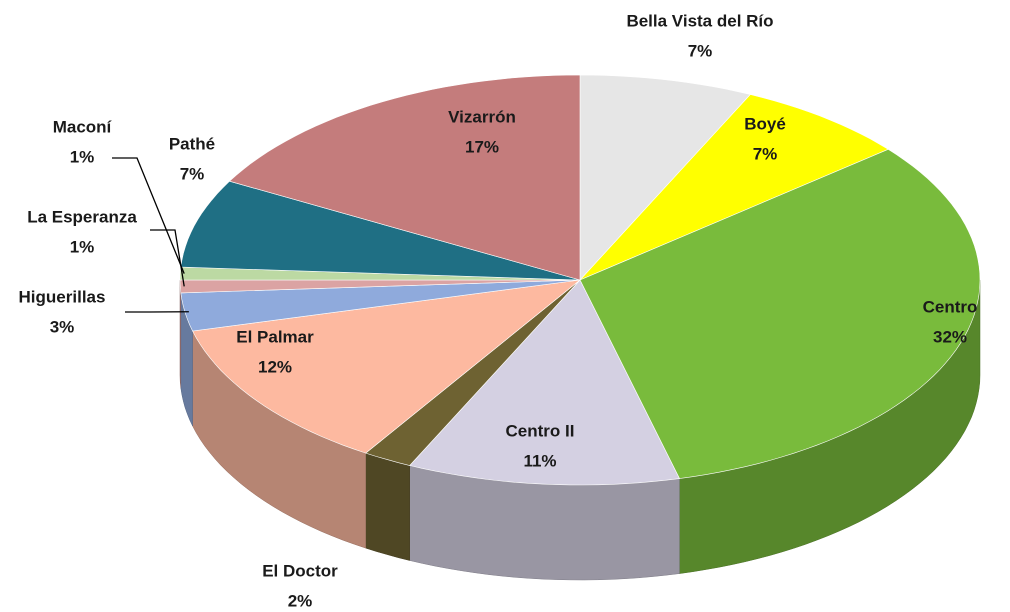  I want to click on slice-label: El Palmar, so click(275, 336).